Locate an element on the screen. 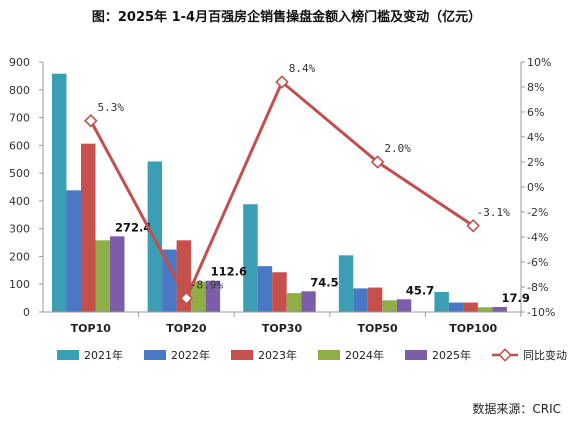  x-tick-label: TOP100 is located at coordinates (473, 328).